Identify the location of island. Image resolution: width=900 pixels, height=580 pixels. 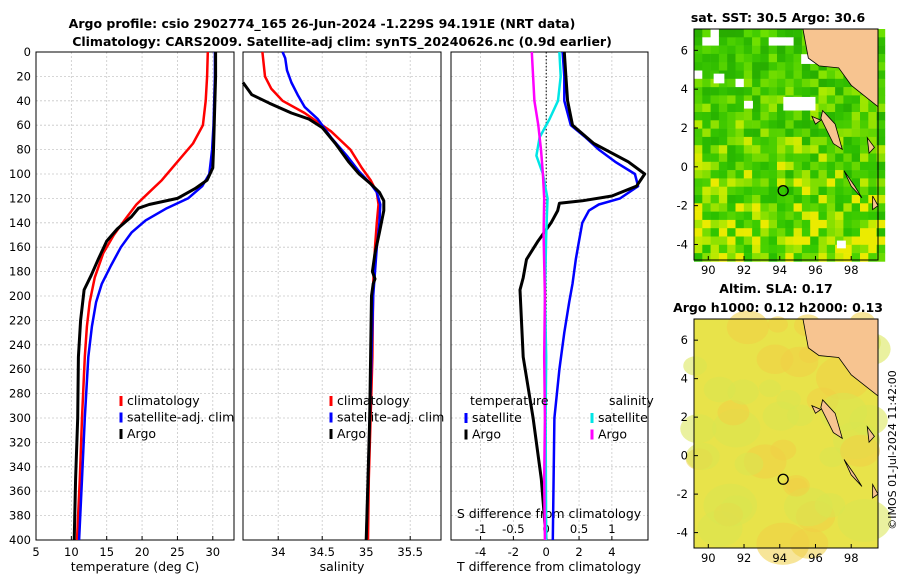
(831, 130).